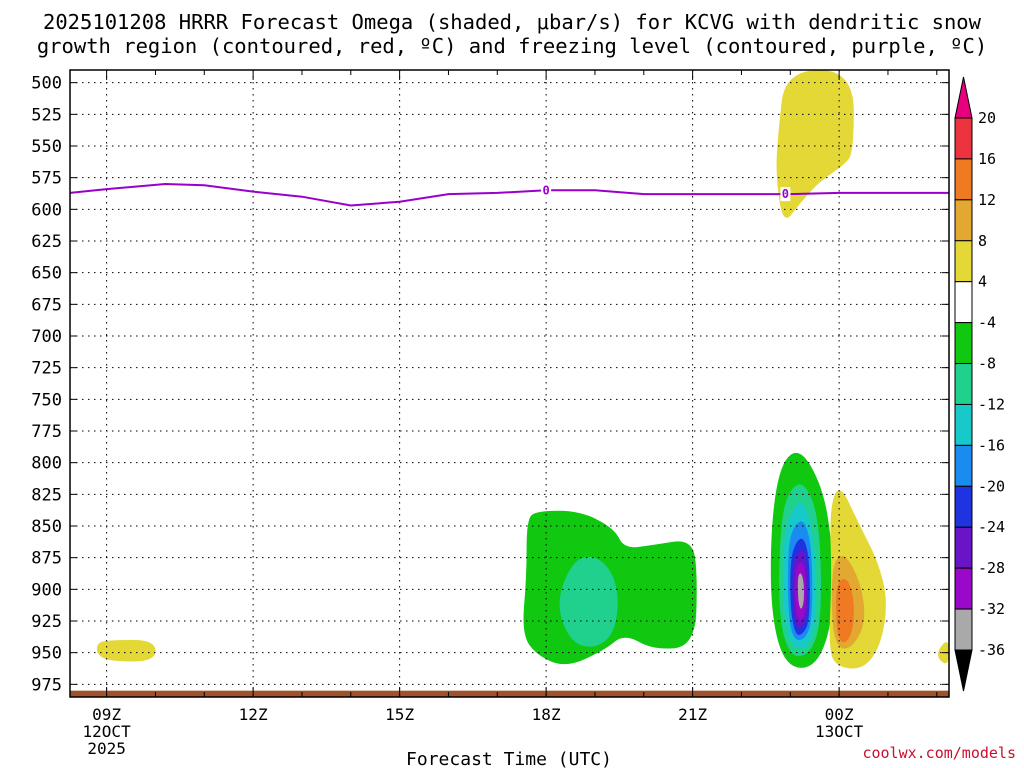  Describe the element at coordinates (979, 384) in the screenshot. I see `colorbar-legend: 20 16 12 8 4 -4 -8 -12 -16 -20 -24 -28 -32 -36` at that location.